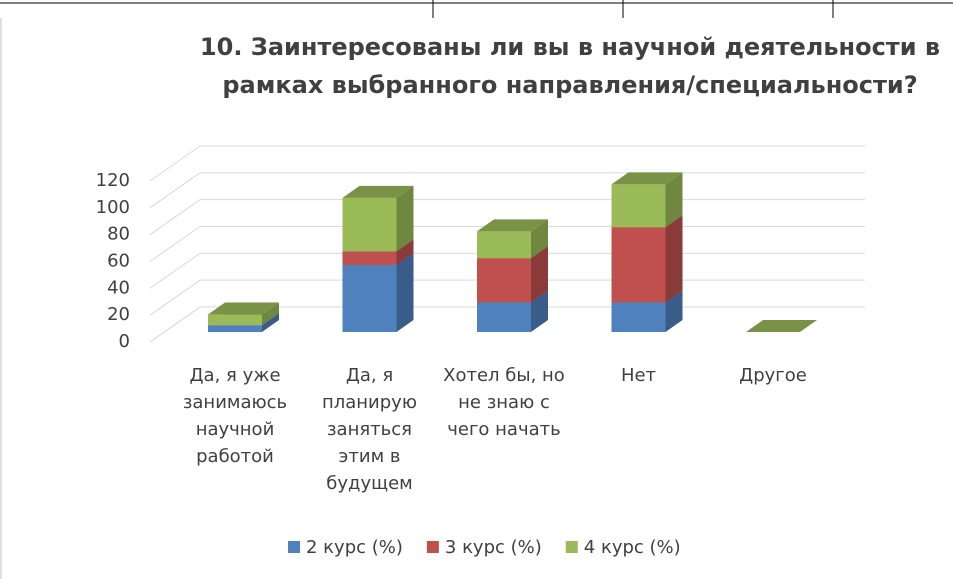  What do you see at coordinates (354, 547) in the screenshot?
I see `legend-label: 2 курс (%)` at bounding box center [354, 547].